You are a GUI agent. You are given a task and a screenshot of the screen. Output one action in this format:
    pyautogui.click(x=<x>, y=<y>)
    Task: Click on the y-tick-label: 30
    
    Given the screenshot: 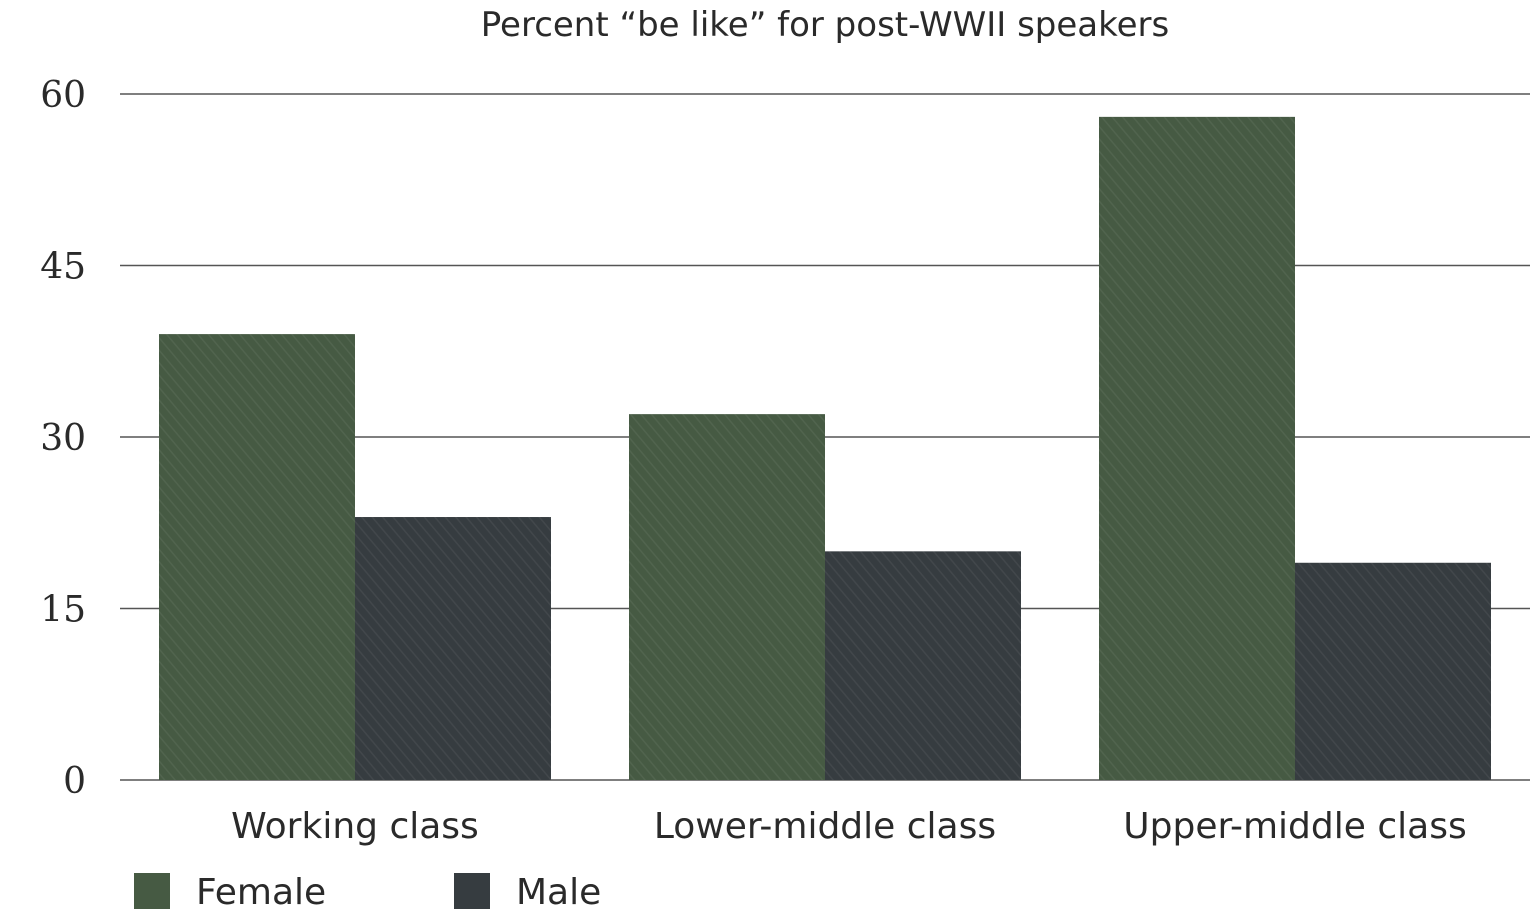 What is the action you would take?
    pyautogui.click(x=63, y=438)
    